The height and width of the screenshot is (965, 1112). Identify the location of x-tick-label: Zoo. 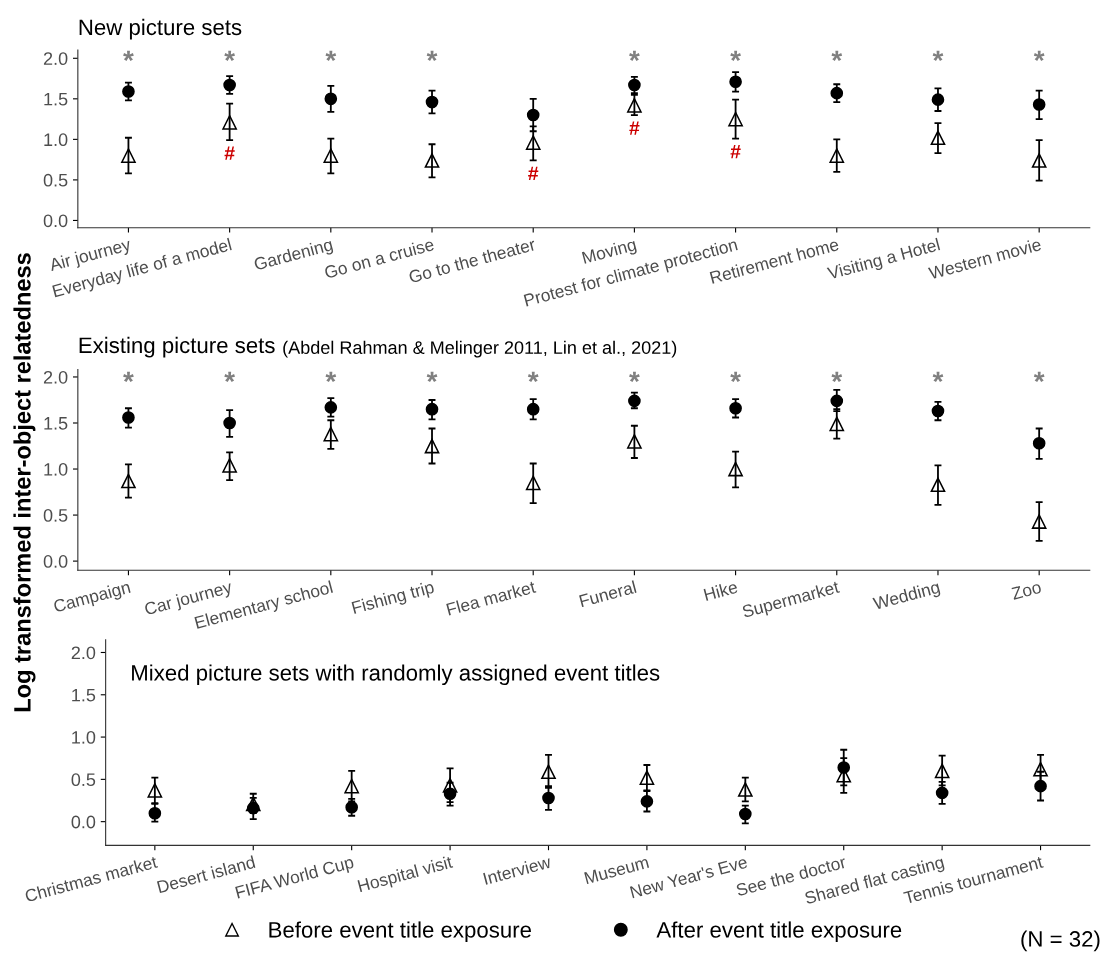
(1026, 590).